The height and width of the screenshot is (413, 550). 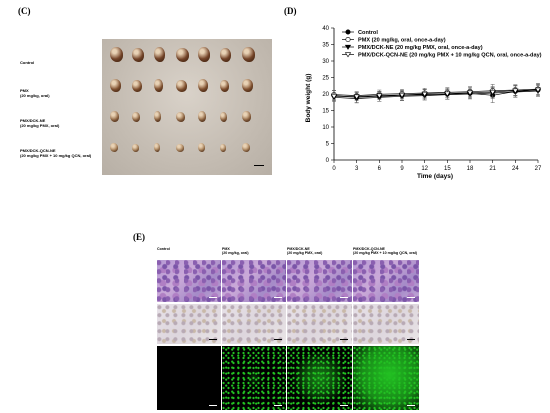 What do you see at coordinates (325, 112) in the screenshot?
I see `y-tick-label: 15` at bounding box center [325, 112].